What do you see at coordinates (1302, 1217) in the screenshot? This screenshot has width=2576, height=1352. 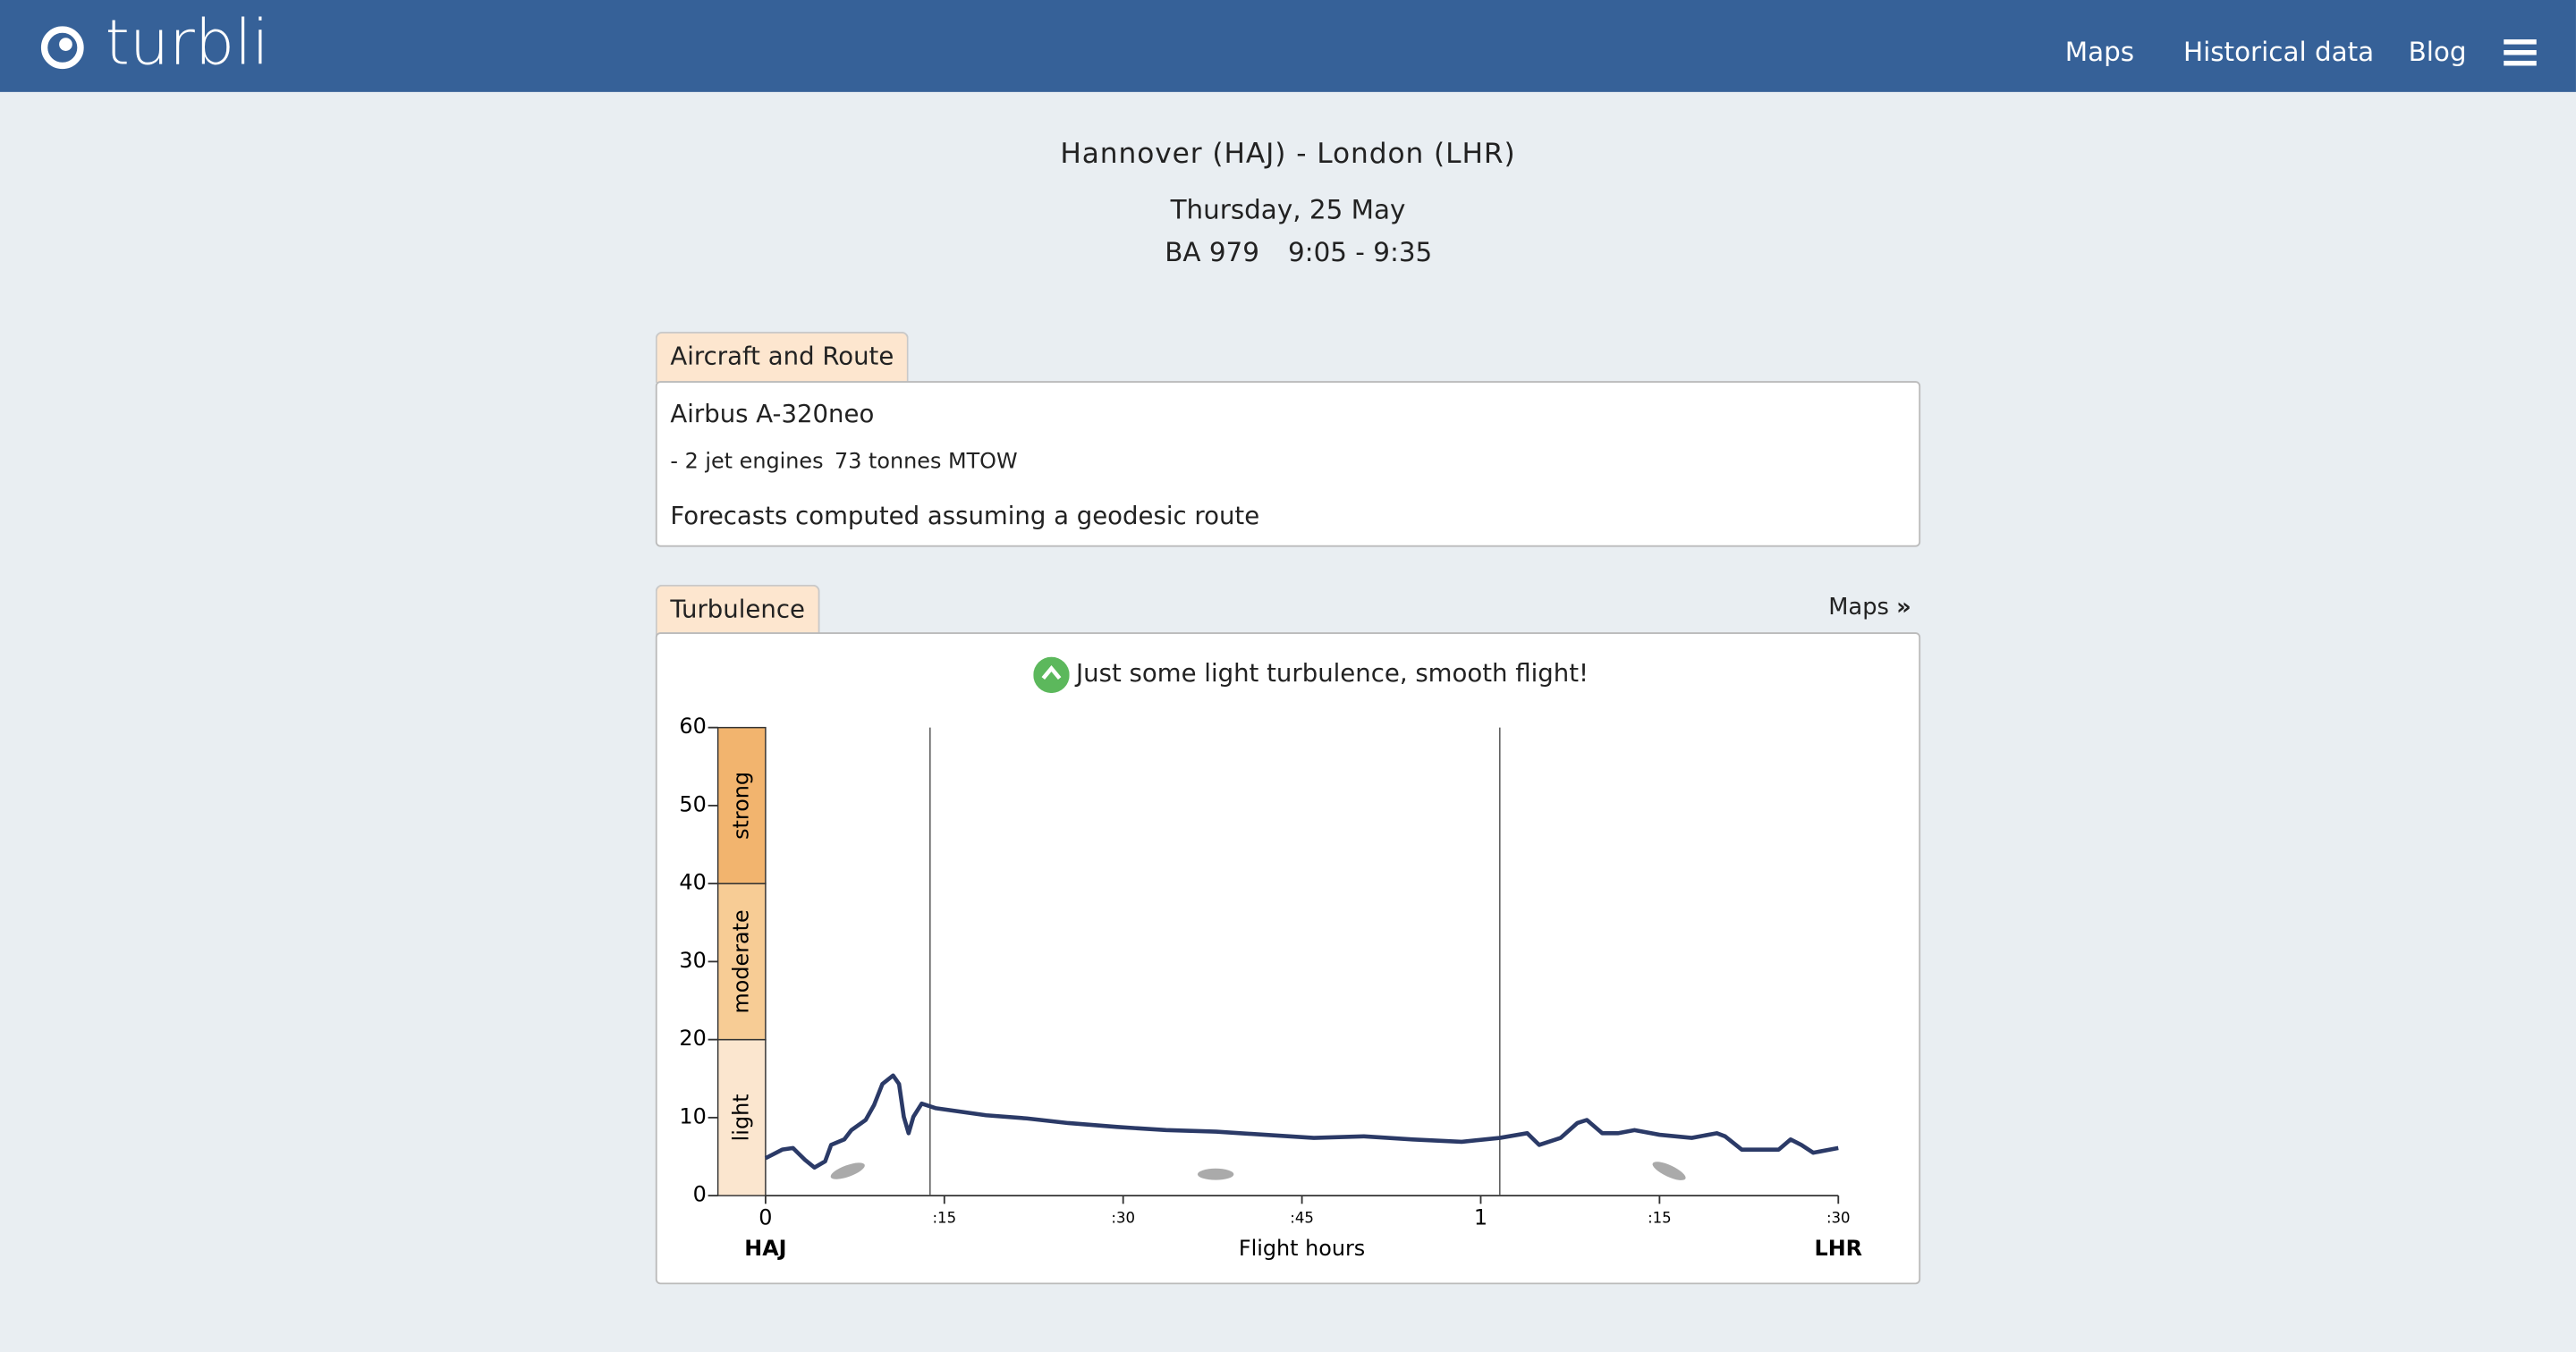 I see `x-tick-label: :45` at bounding box center [1302, 1217].